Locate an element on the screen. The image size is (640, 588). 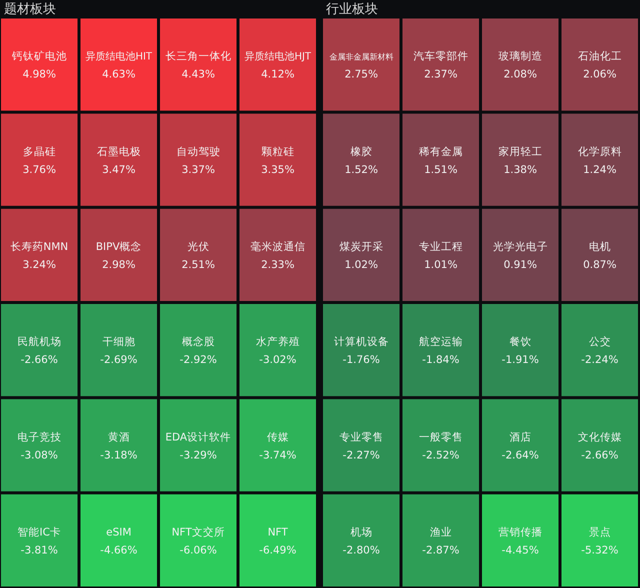
category-label: 橡胶 is located at coordinates (361, 151).